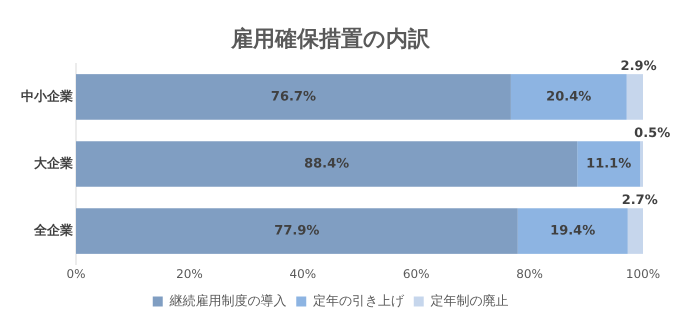  What do you see at coordinates (638, 66) in the screenshot?
I see `data-label: 2.9%` at bounding box center [638, 66].